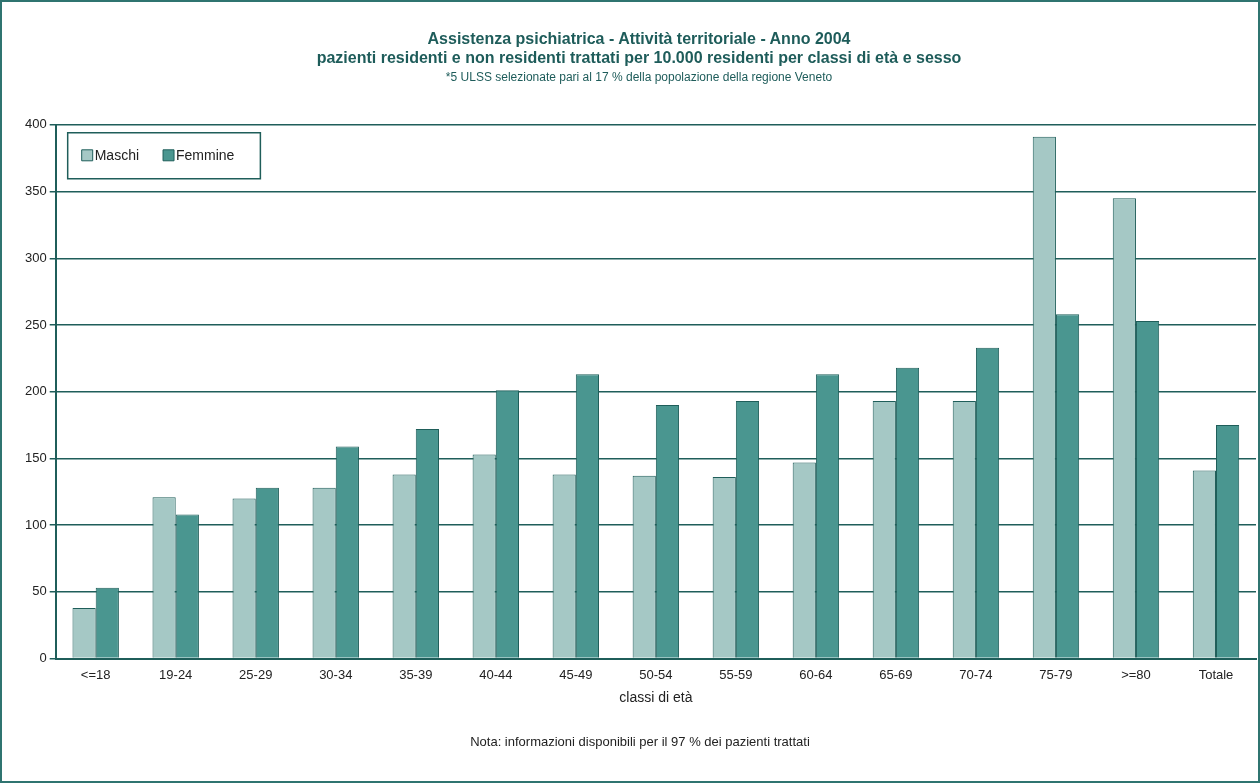 Image resolution: width=1260 pixels, height=783 pixels. Describe the element at coordinates (656, 674) in the screenshot. I see `x-tick-label: 50-54` at that location.